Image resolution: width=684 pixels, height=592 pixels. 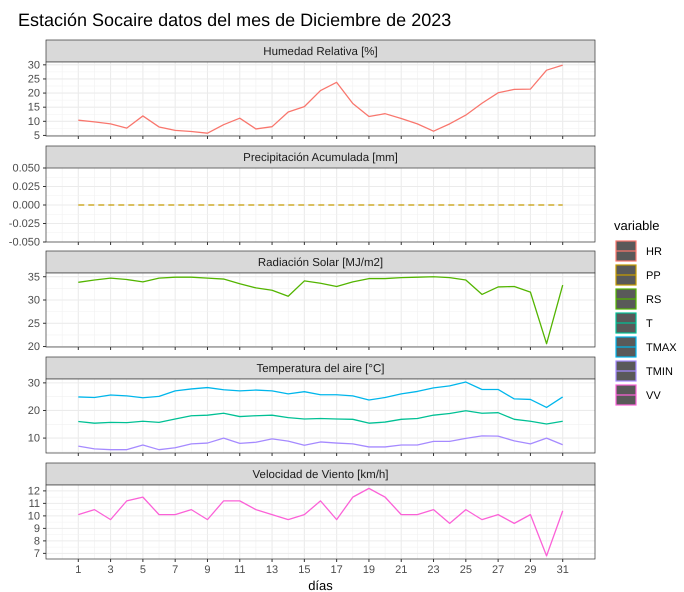 I want to click on y-tick-label: 0.000, so click(x=26, y=206).